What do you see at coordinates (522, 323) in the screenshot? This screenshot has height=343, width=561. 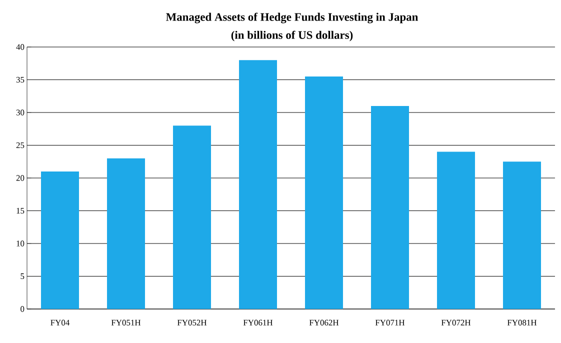 I see `x-tick-label: FY081H` at bounding box center [522, 323].